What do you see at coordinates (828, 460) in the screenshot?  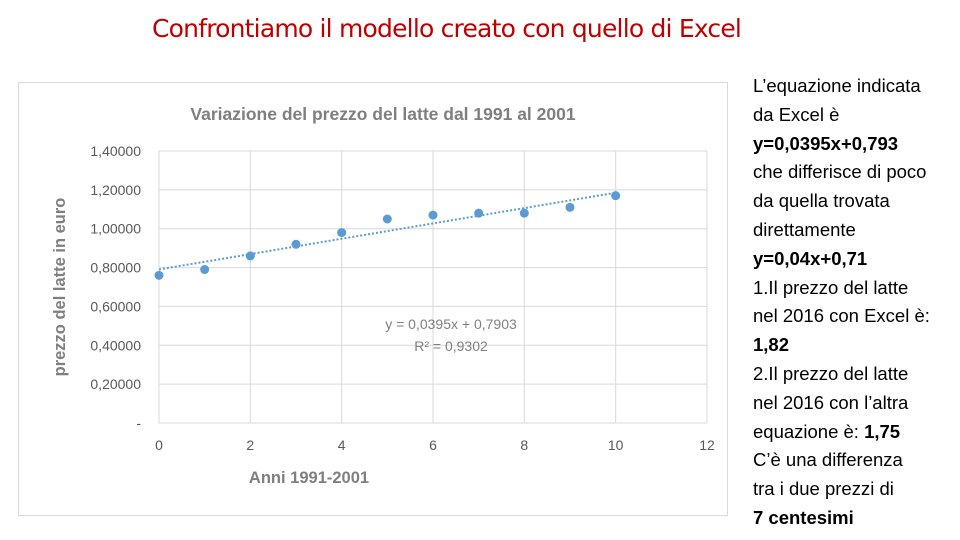 I see `side-text-line: C’è una differenza` at bounding box center [828, 460].